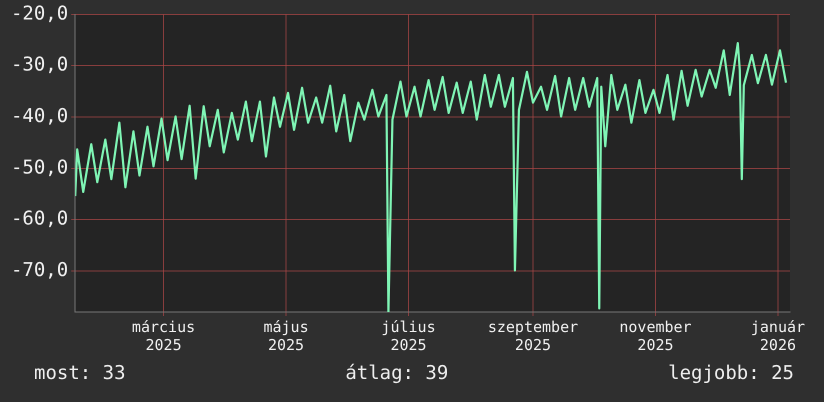 This screenshot has height=402, width=824. Describe the element at coordinates (39, 13) in the screenshot. I see `y-tick-label: -20,0` at that location.